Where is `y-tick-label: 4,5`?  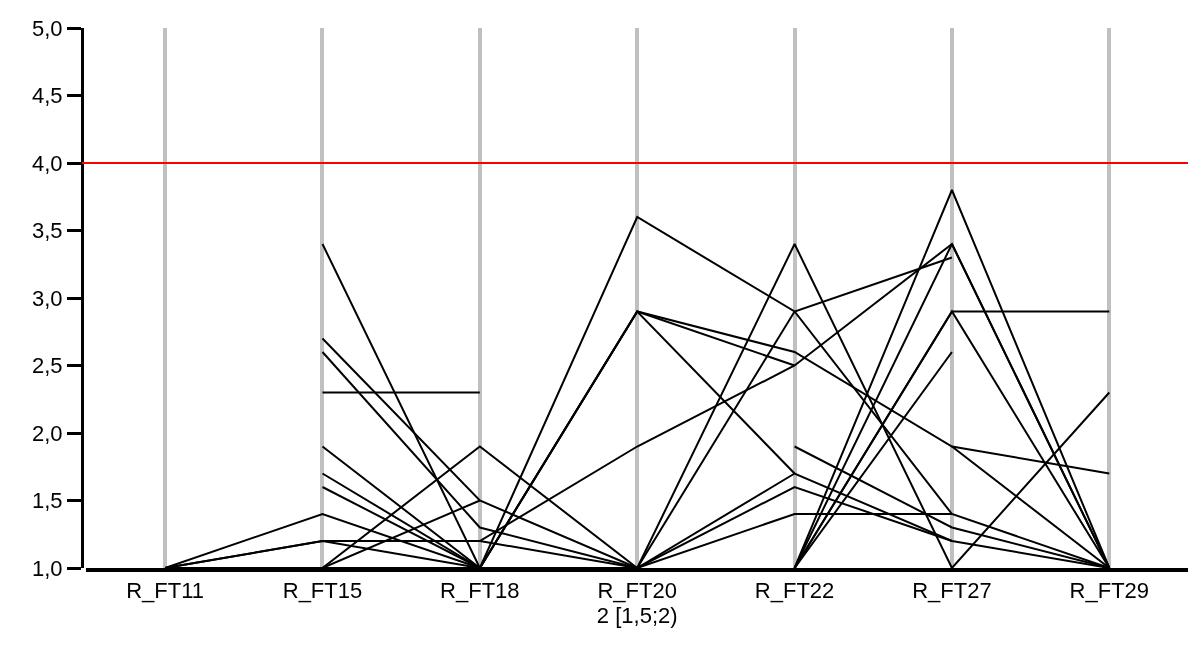 y-tick-label: 4,5 is located at coordinates (47, 96).